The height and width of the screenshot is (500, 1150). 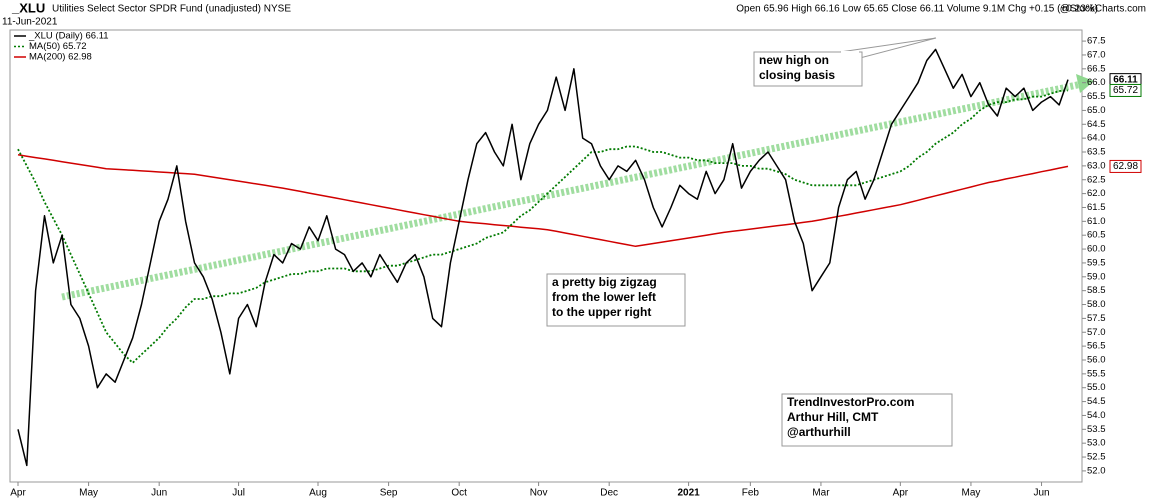 I want to click on x-tick-label: Dec, so click(x=609, y=493).